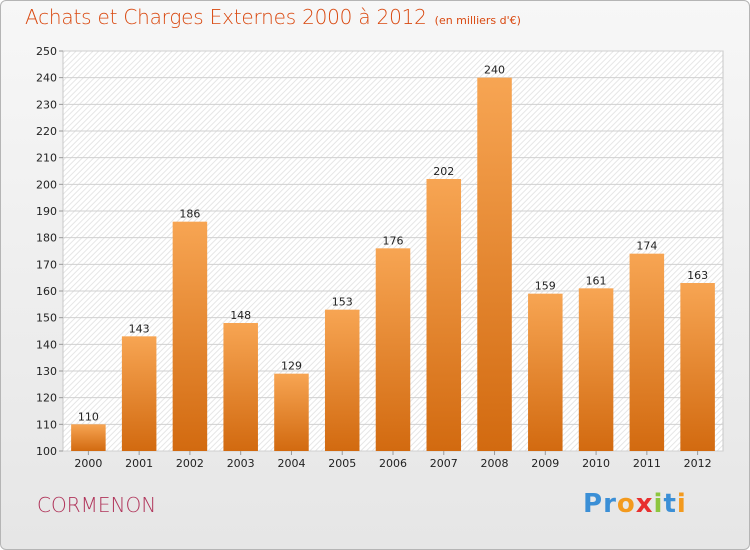  I want to click on x-tick-label-2005: 2005, so click(342, 463).